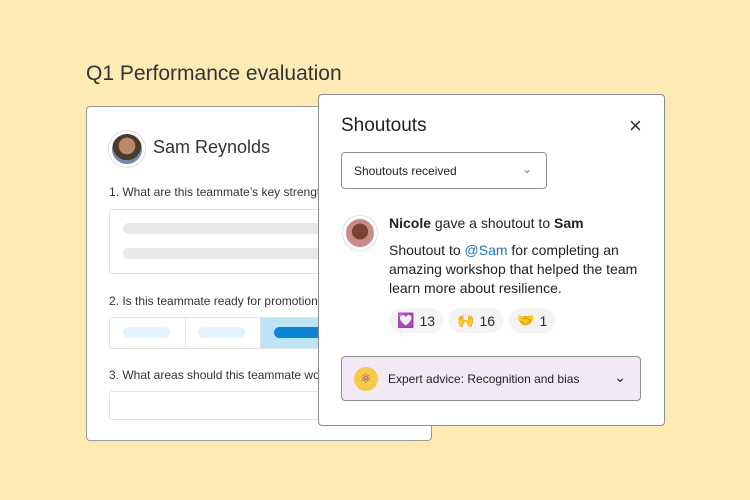  What do you see at coordinates (476, 320) in the screenshot?
I see `reaction-raised-hands: 🙌 16` at bounding box center [476, 320].